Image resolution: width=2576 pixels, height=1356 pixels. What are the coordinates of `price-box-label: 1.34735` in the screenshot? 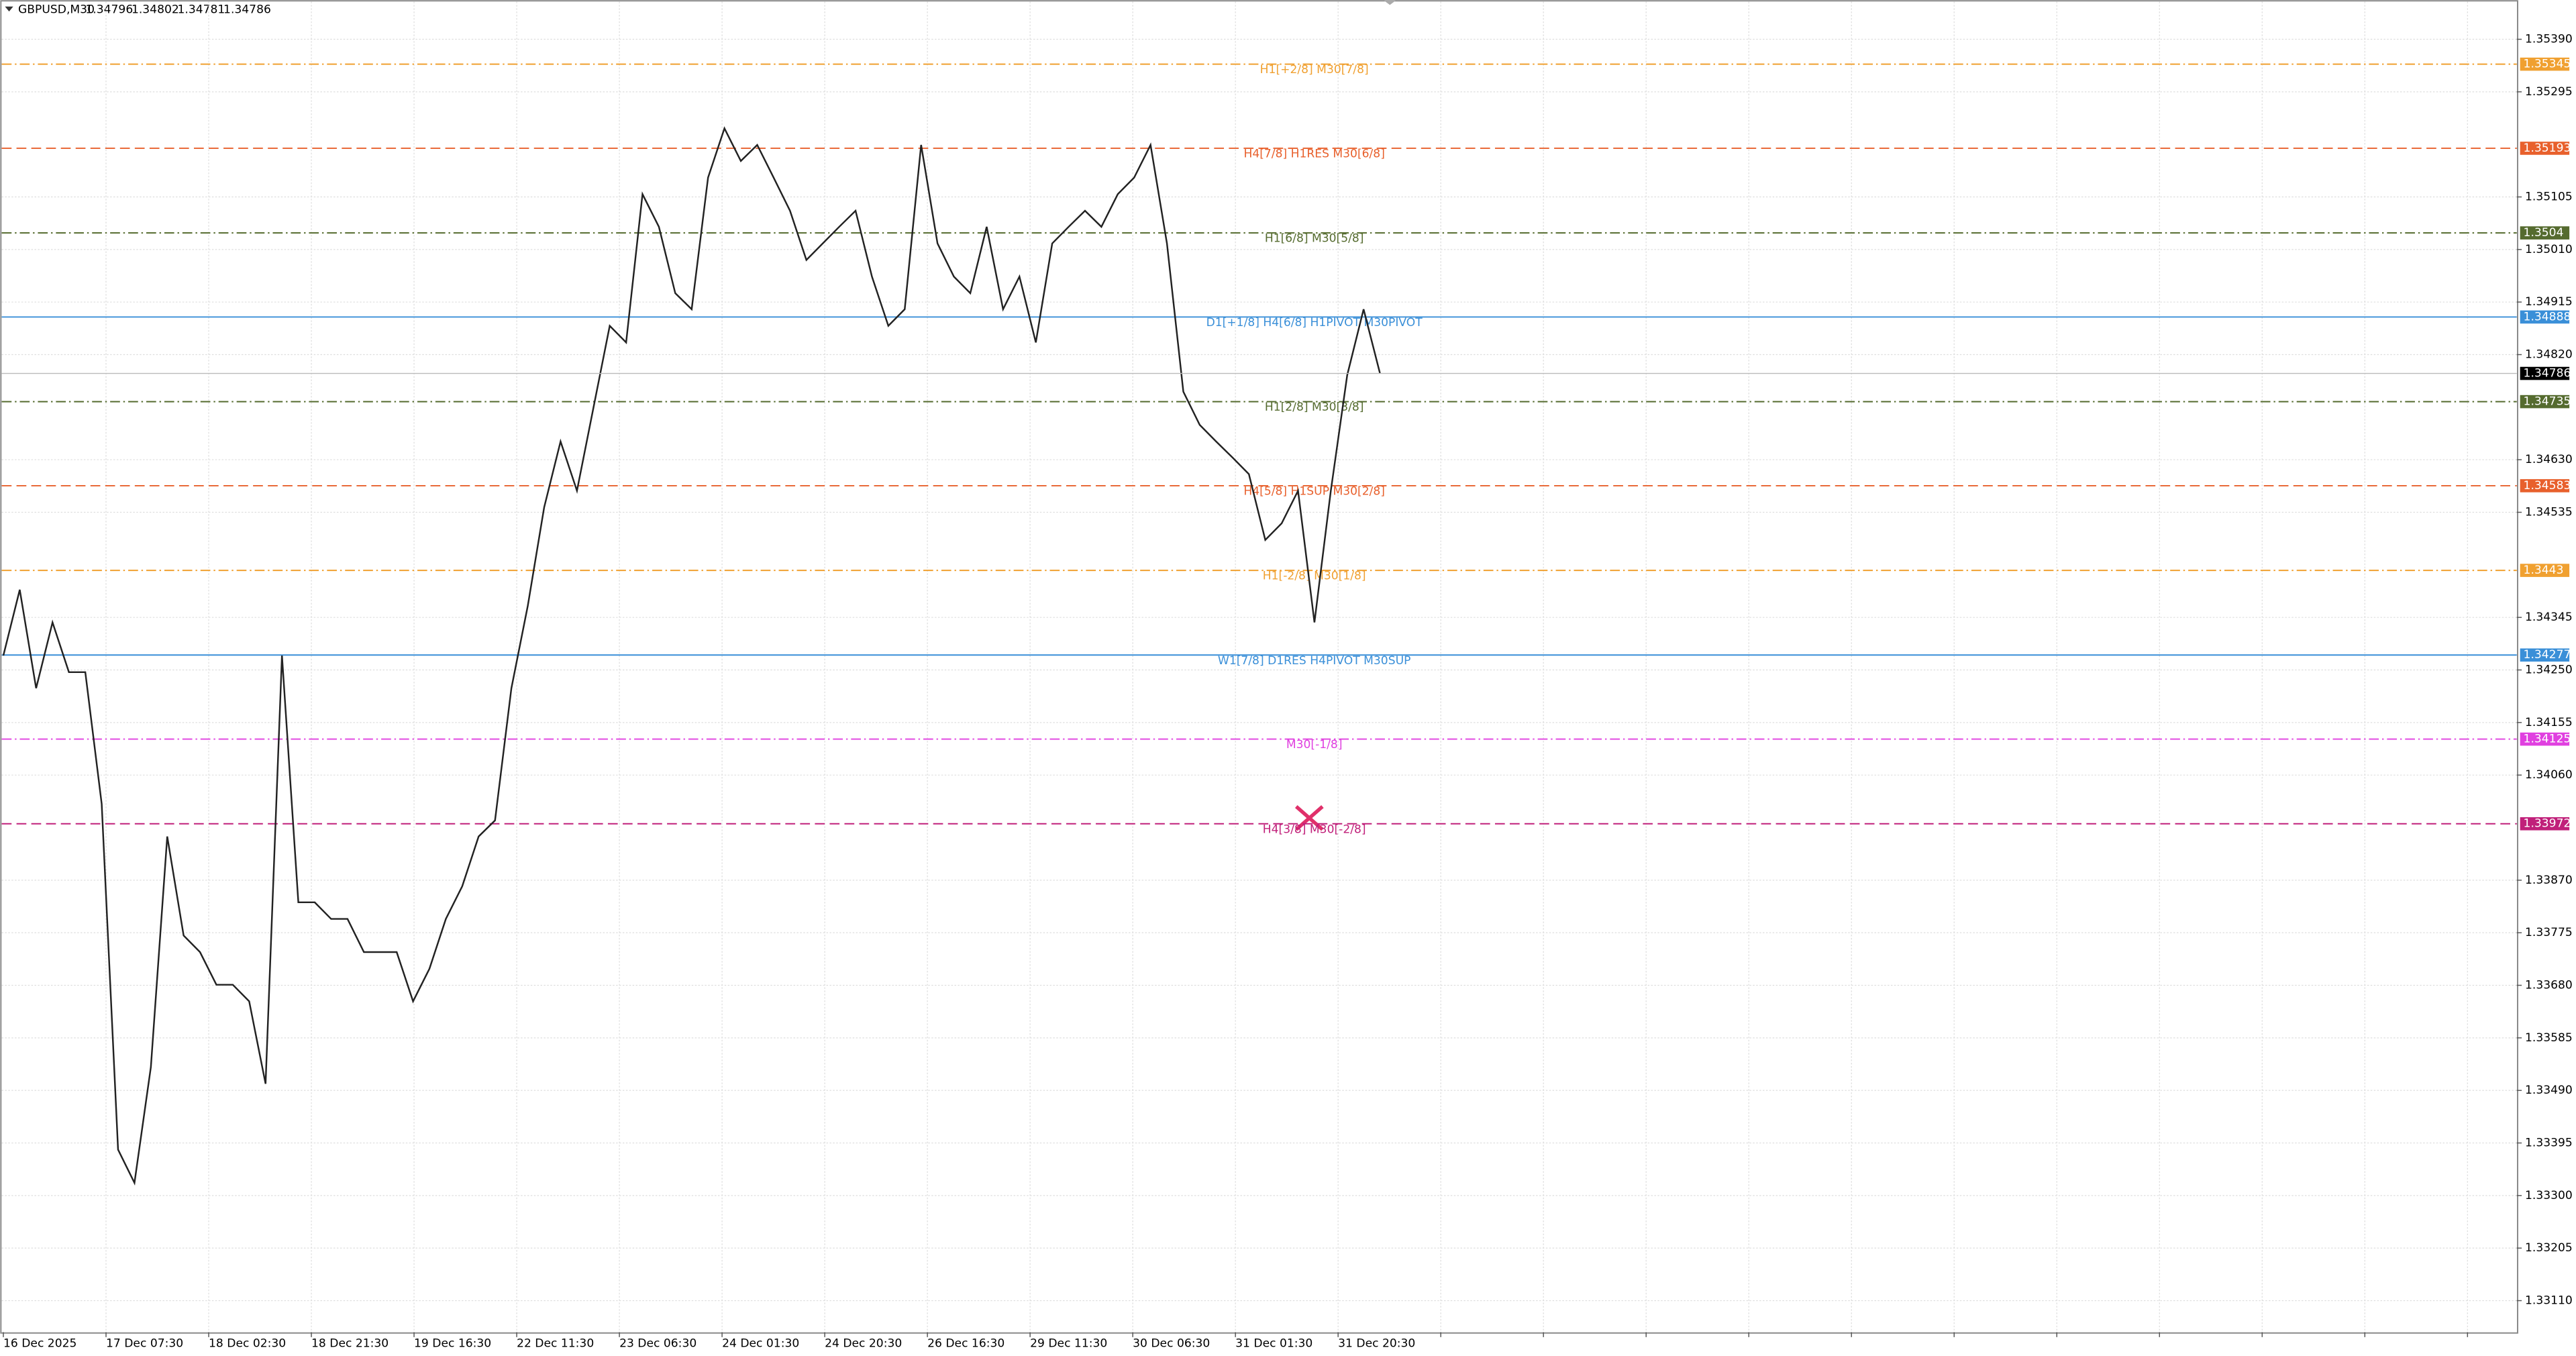 It's located at (2547, 402).